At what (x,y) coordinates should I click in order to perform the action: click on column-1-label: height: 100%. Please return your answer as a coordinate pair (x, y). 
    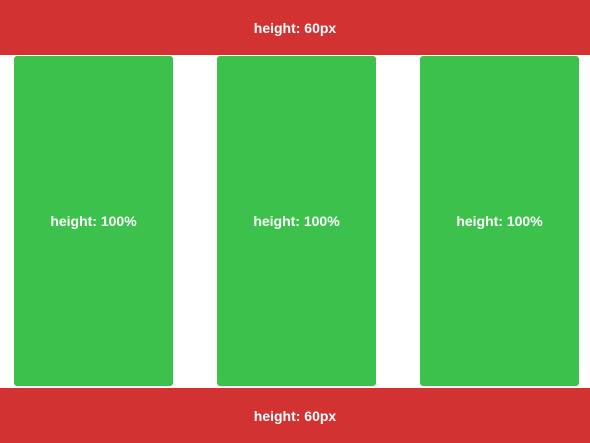
    Looking at the image, I should click on (93, 221).